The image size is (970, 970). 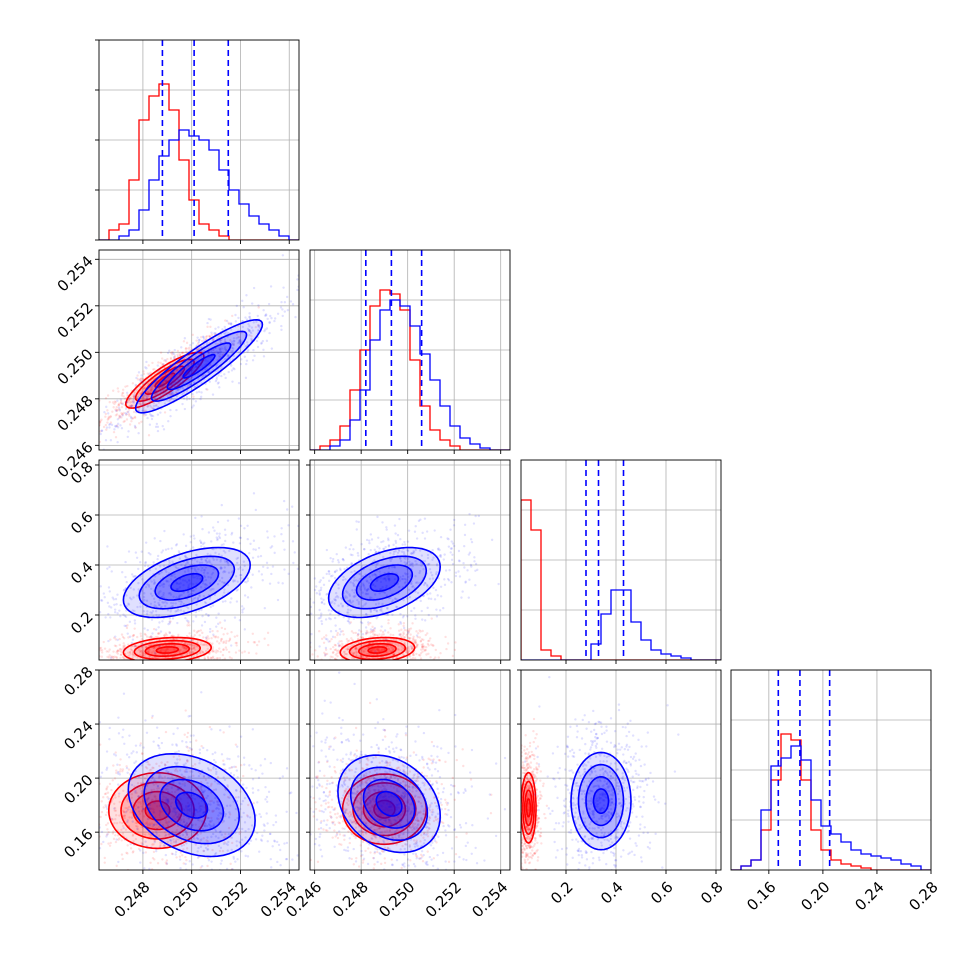 What do you see at coordinates (167, 650) in the screenshot?
I see `contour-red` at bounding box center [167, 650].